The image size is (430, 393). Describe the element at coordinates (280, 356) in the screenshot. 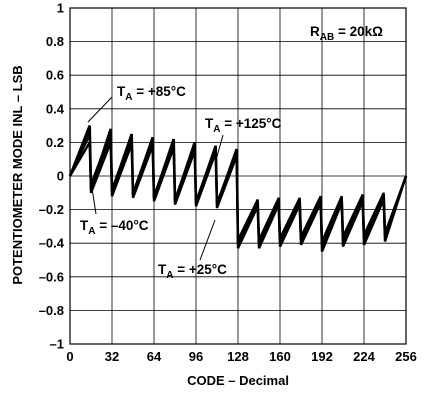

I see `x-tick-label: 160` at that location.